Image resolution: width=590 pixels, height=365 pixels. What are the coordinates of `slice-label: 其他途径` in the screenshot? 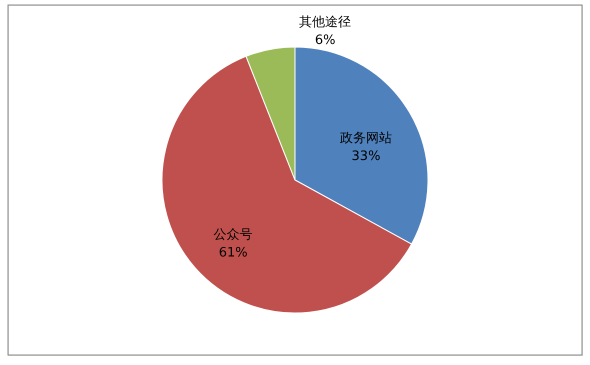 It's located at (325, 22).